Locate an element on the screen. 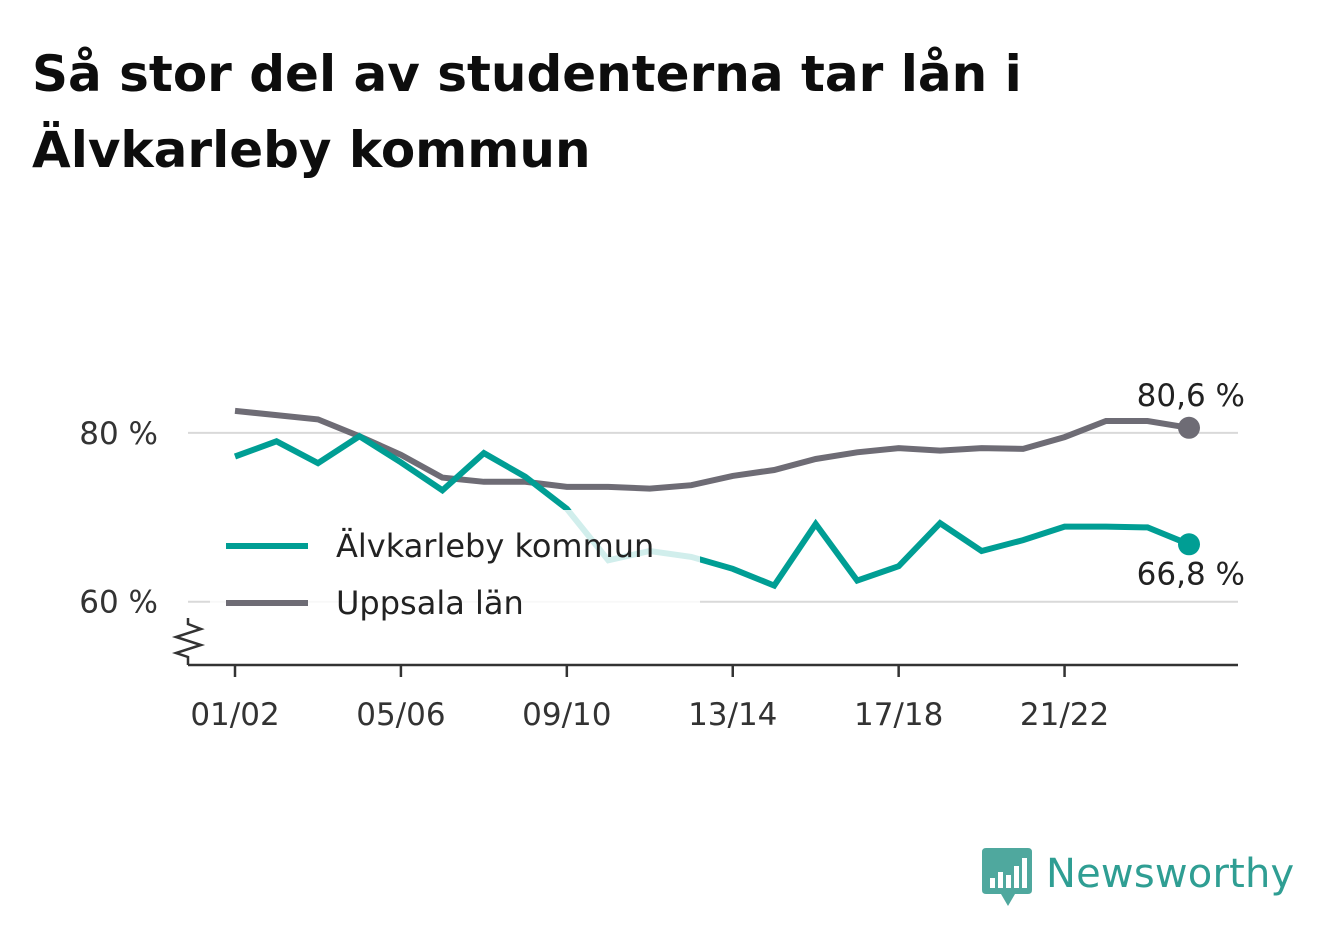 The width and height of the screenshot is (1322, 939). x-tick-label: 09/10 is located at coordinates (566, 715).